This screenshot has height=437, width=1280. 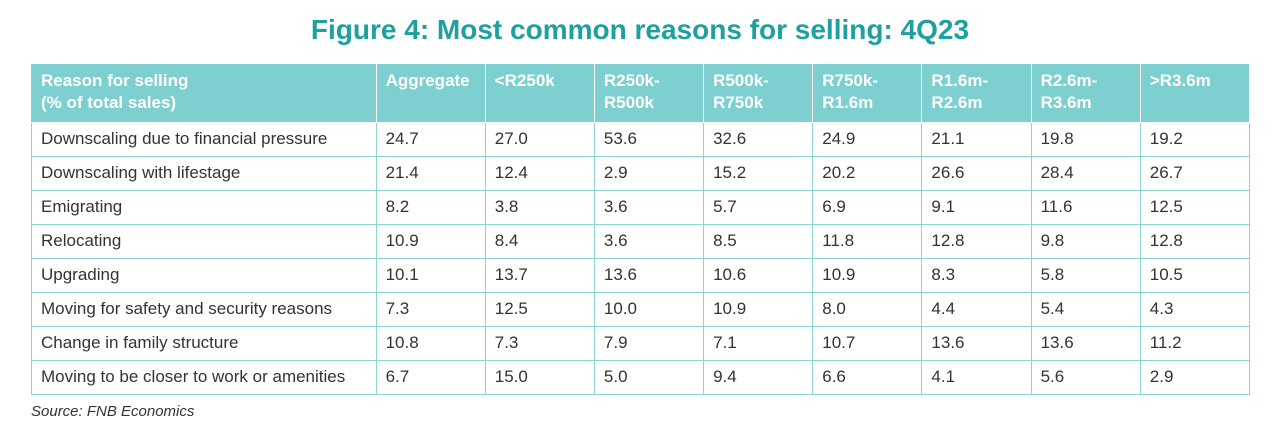 I want to click on table-cell: 15.2, so click(x=758, y=173).